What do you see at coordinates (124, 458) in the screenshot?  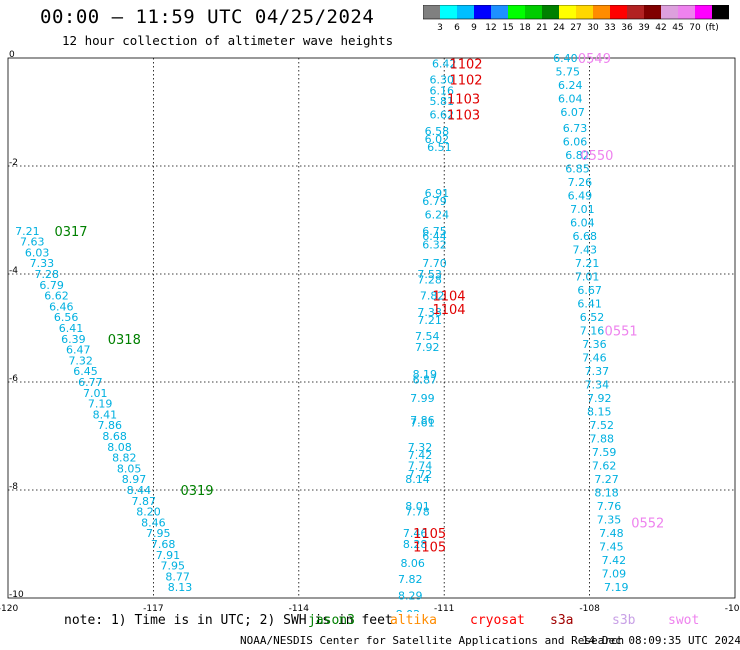 I see `wave-height-value: 8.82` at bounding box center [124, 458].